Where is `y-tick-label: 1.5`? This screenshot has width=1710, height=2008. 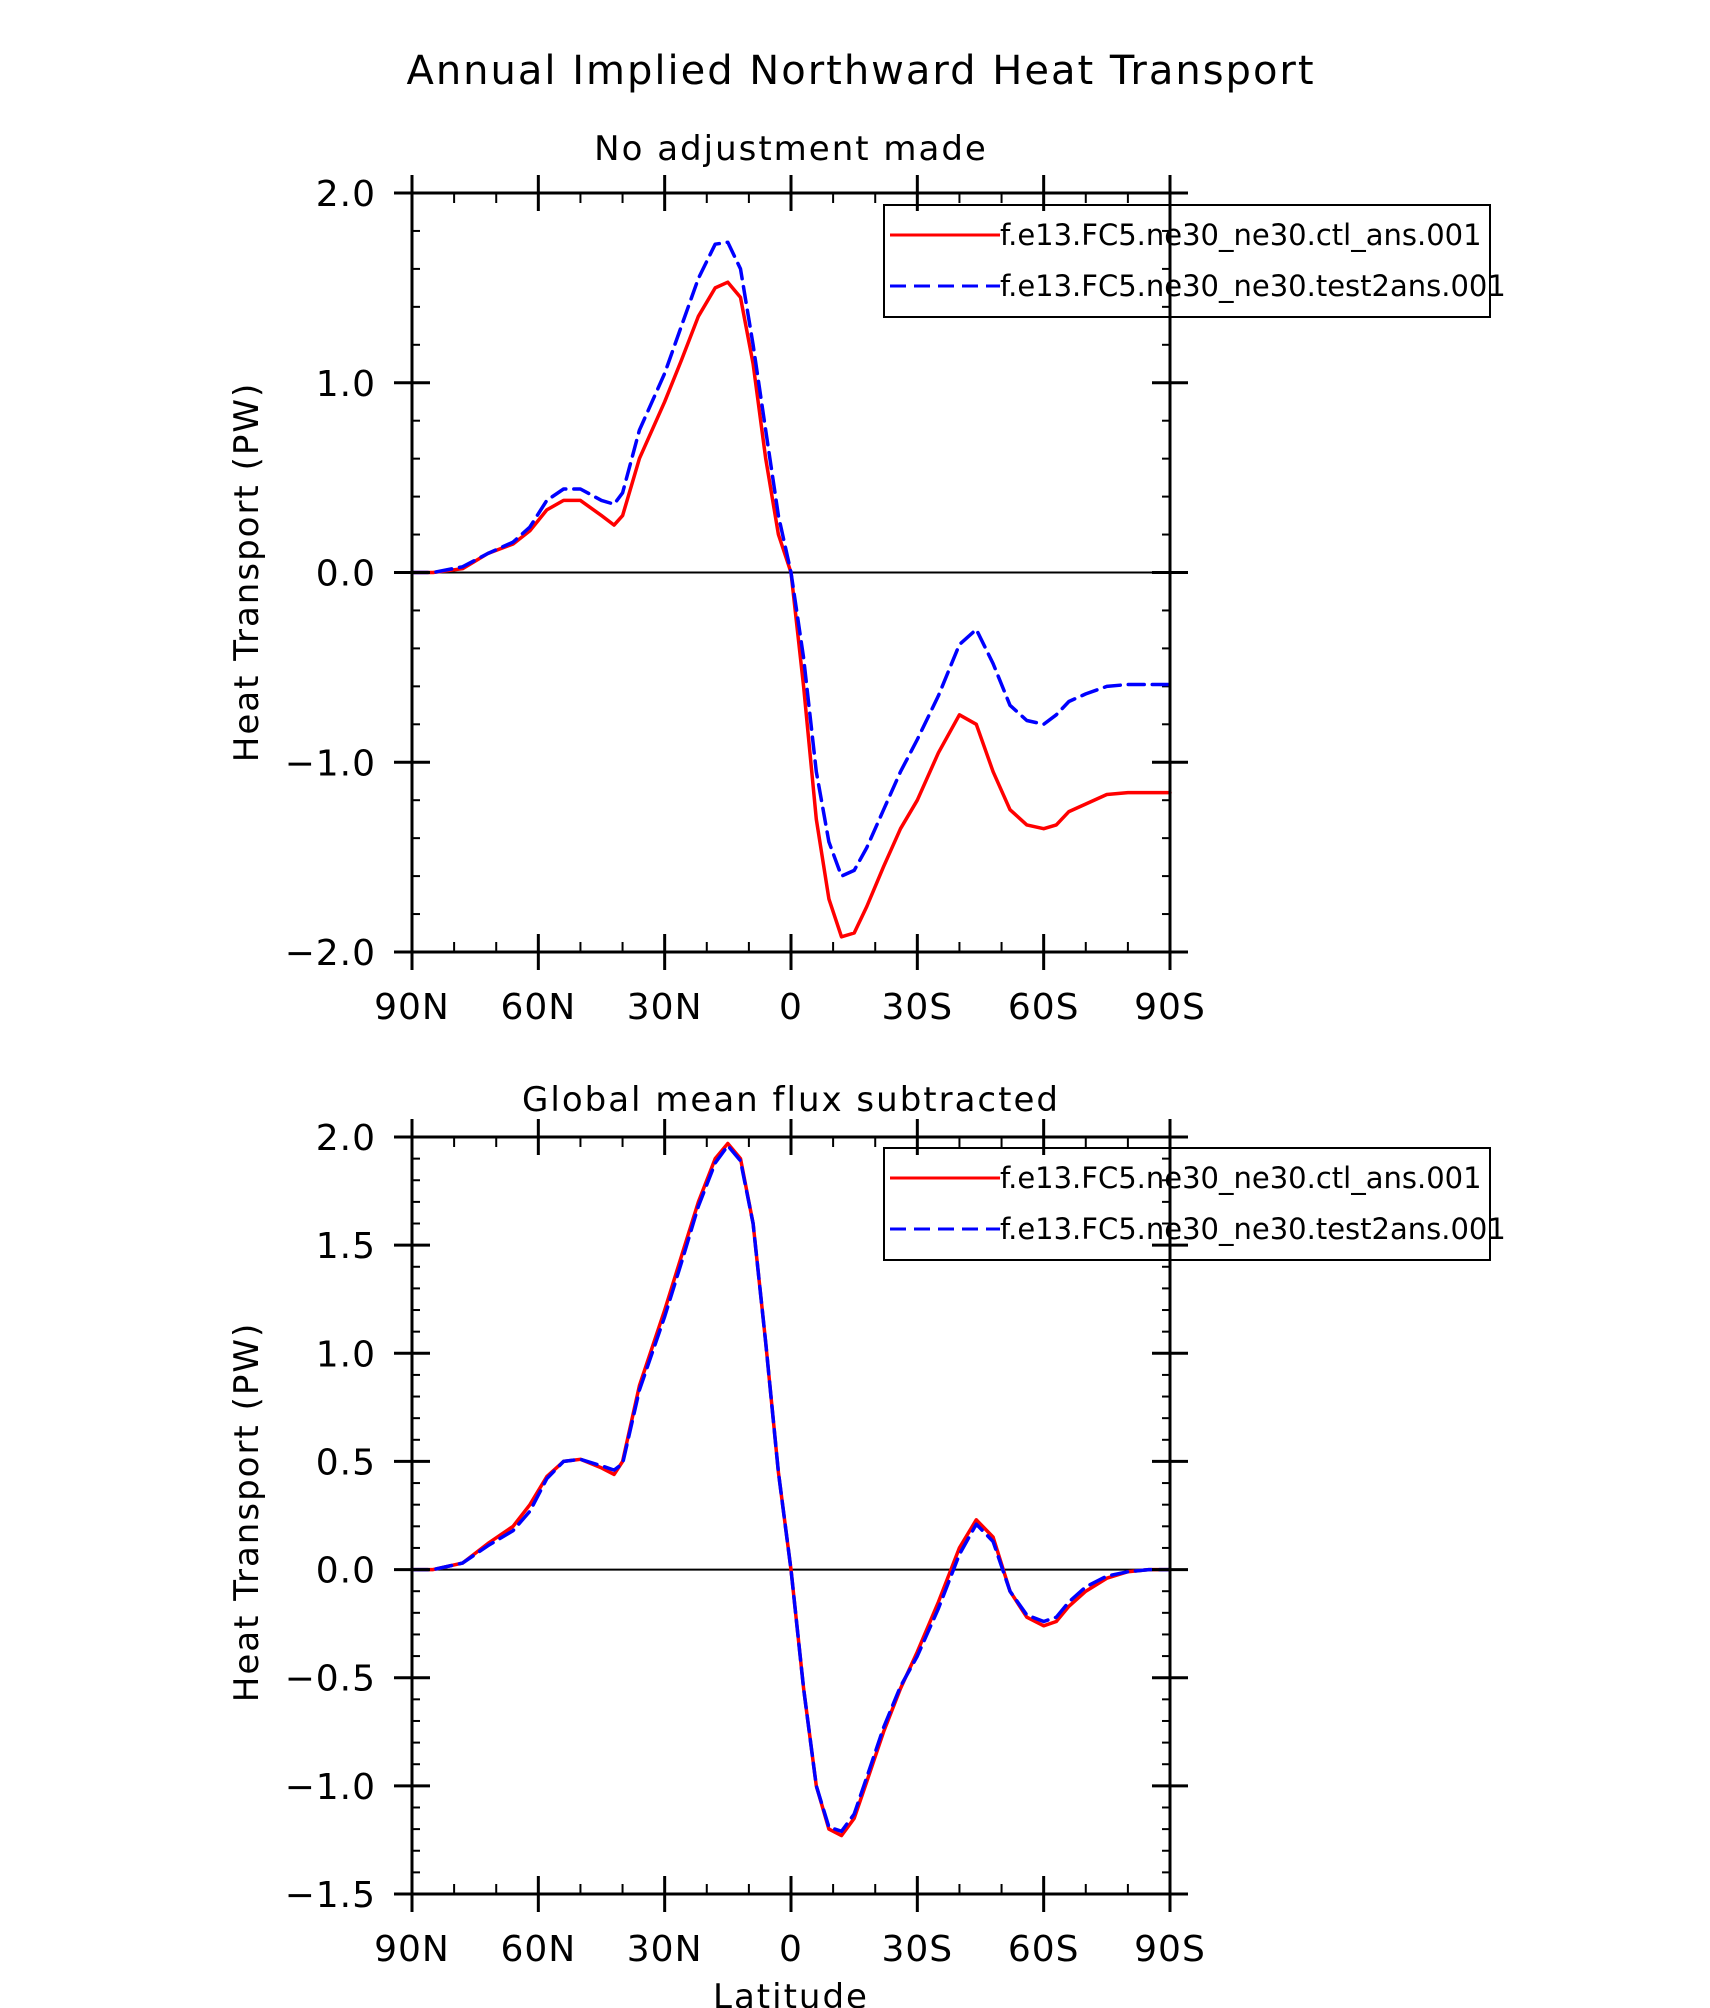 y-tick-label: 1.5 is located at coordinates (346, 1246).